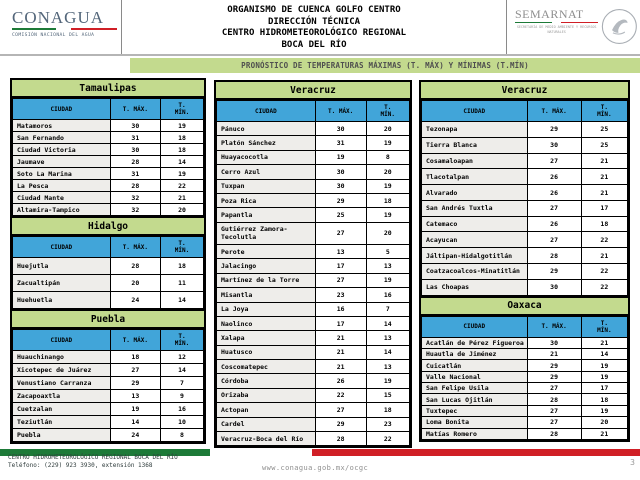 Image resolution: width=640 pixels, height=480 pixels. What do you see at coordinates (108, 227) in the screenshot?
I see `state-header: Hidalgo` at bounding box center [108, 227].